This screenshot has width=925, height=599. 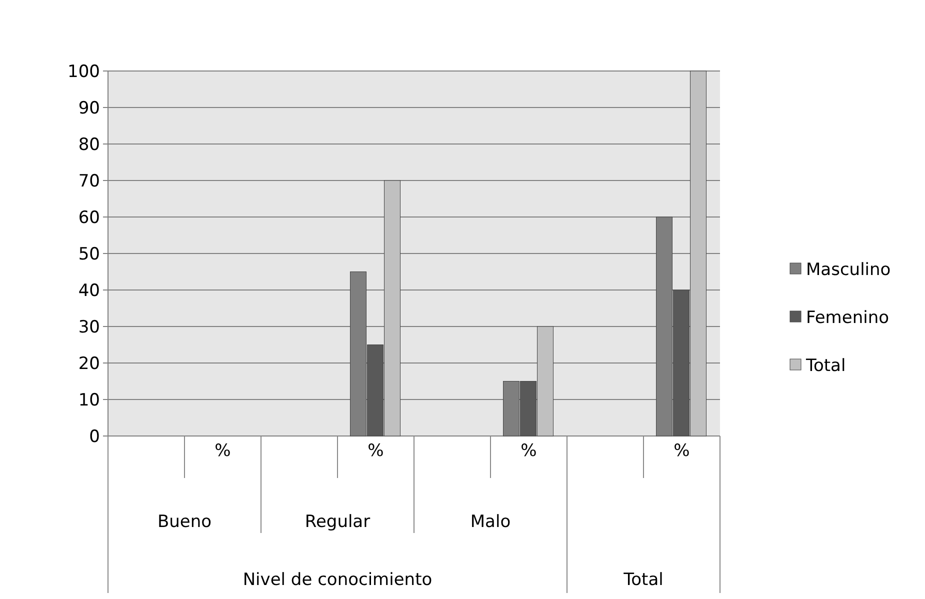 I want to click on text: Regular, so click(x=337, y=522).